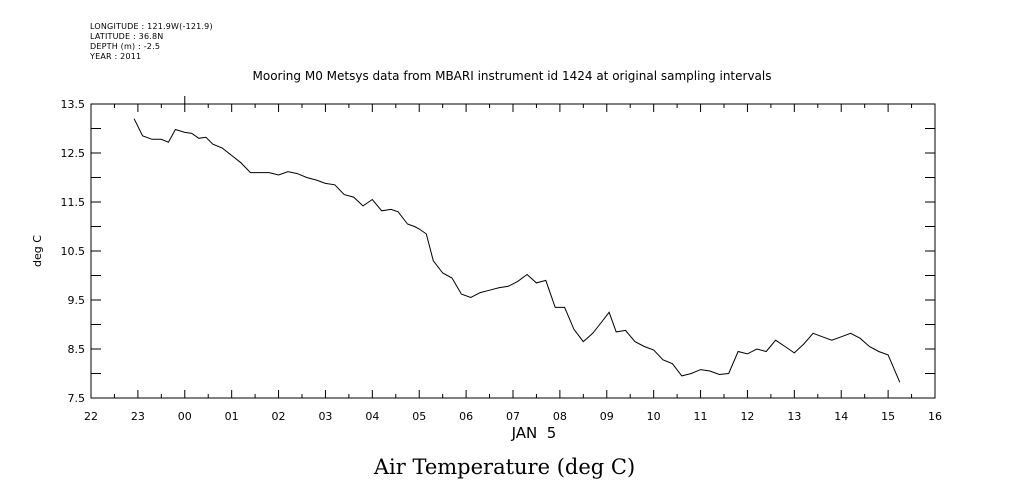 Image resolution: width=1009 pixels, height=504 pixels. Describe the element at coordinates (116, 56) in the screenshot. I see `year-text: YEAR : 2011` at that location.